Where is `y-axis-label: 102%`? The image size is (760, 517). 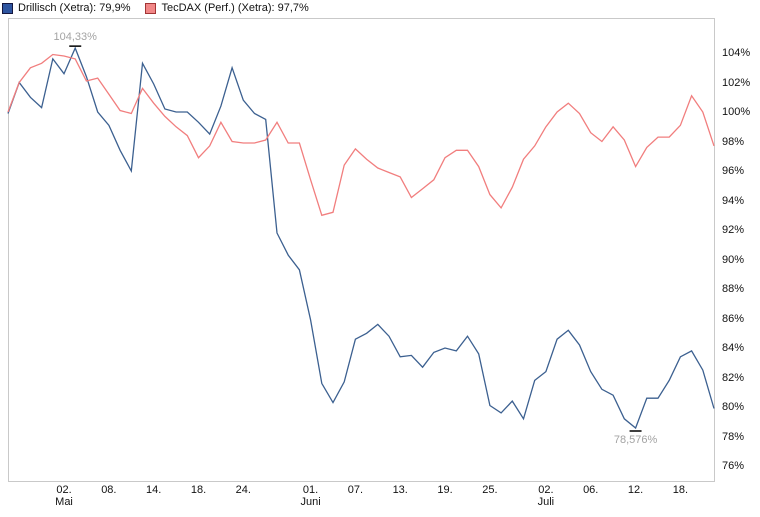 y-axis-label: 102% is located at coordinates (736, 82).